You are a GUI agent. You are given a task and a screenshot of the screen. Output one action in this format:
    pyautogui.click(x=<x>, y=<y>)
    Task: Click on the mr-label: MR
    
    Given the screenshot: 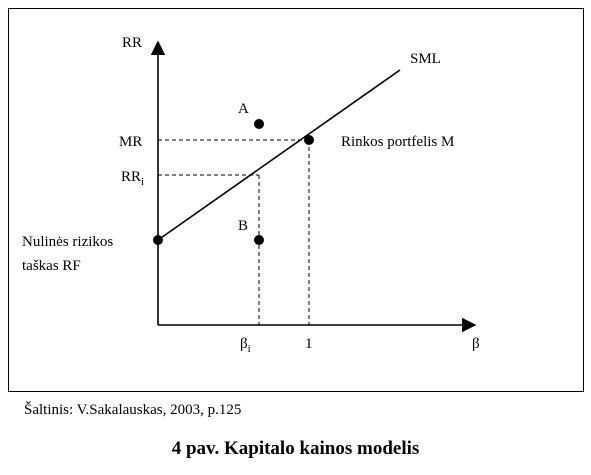 What is the action you would take?
    pyautogui.click(x=130, y=142)
    